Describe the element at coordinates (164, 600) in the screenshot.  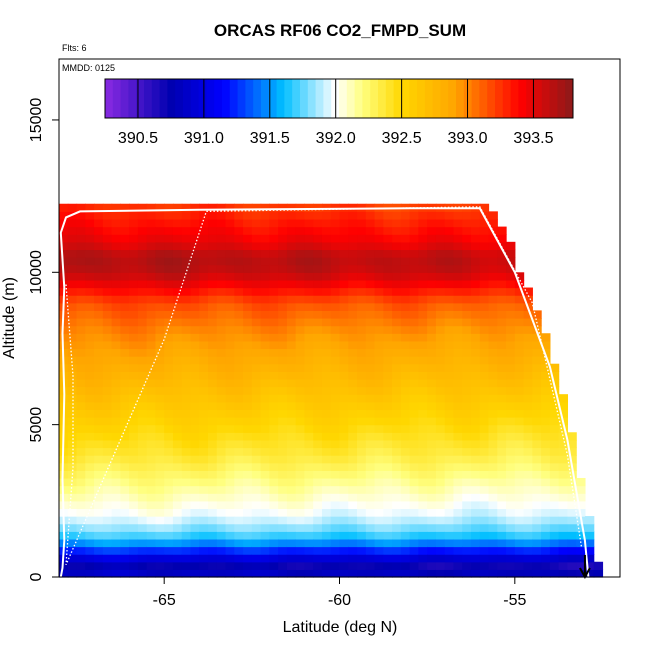
I see `x-tick-label: -65` at that location.